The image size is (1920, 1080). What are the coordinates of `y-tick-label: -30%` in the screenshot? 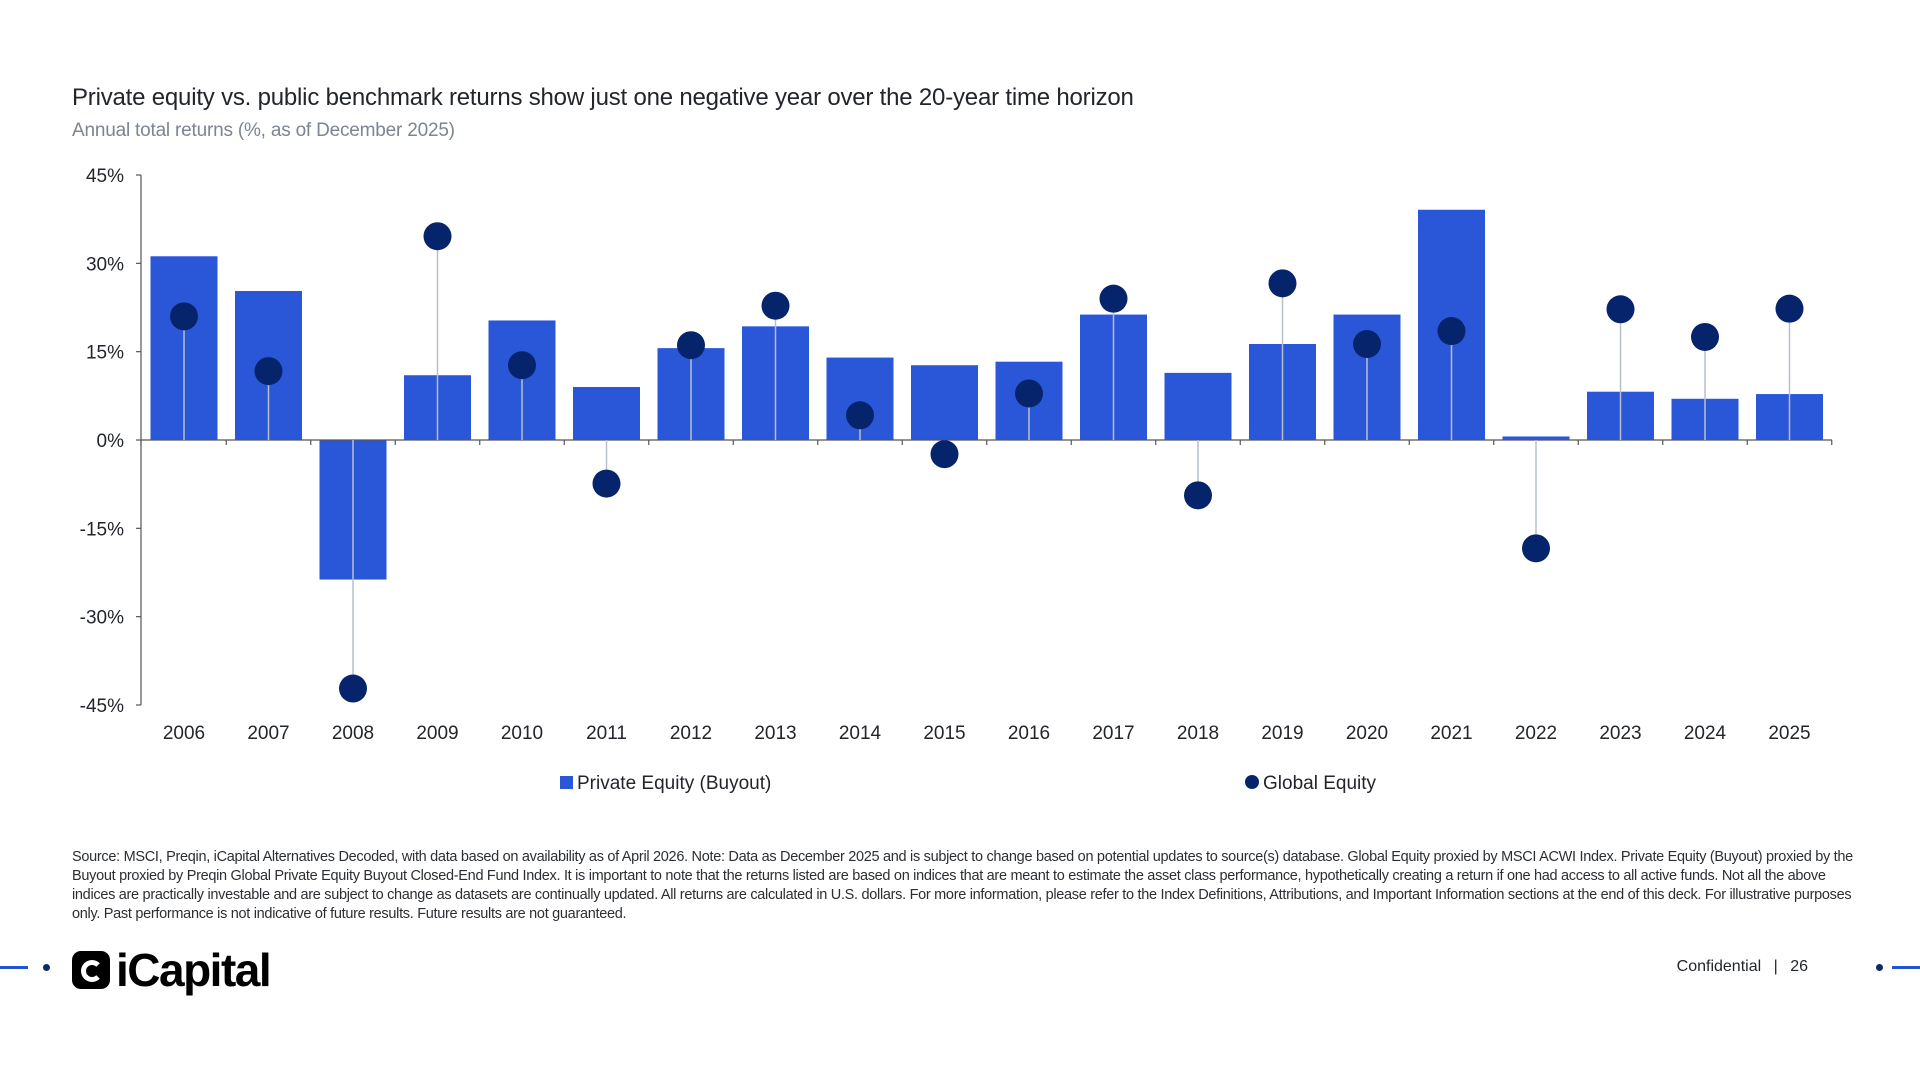 It's located at (102, 618).